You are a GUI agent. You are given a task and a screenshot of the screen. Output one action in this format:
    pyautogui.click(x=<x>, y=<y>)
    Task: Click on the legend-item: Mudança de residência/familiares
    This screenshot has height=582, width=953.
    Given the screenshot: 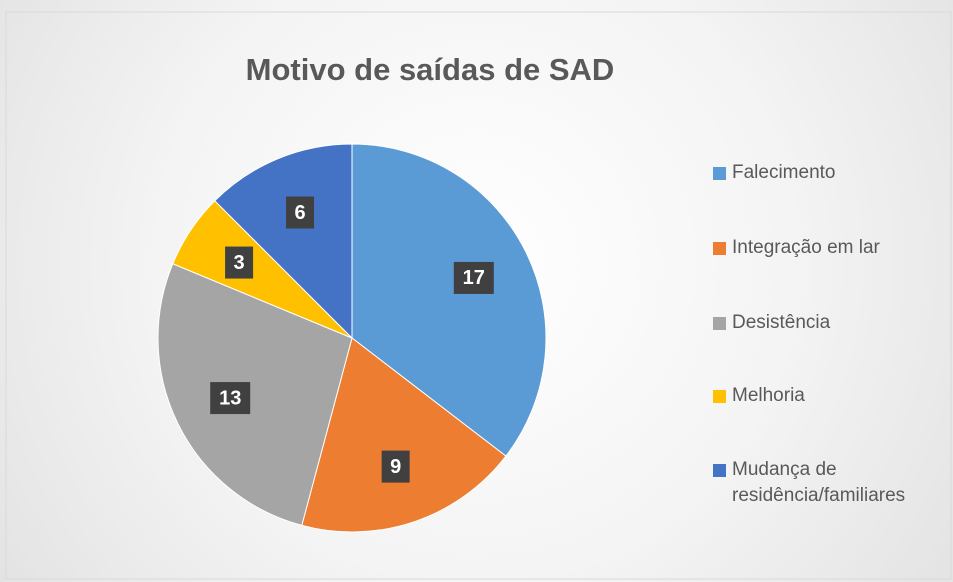 What is the action you would take?
    pyautogui.click(x=833, y=483)
    